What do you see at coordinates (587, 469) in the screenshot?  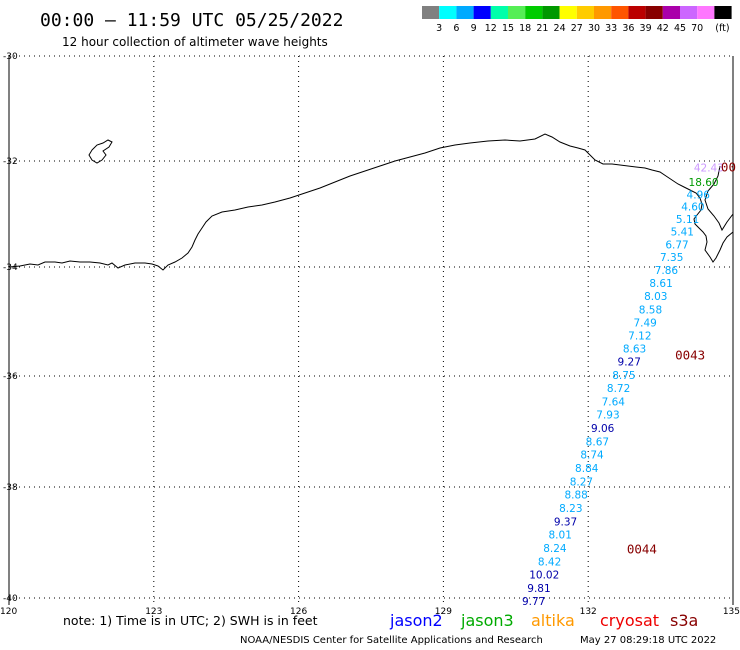 I see `swh-value-label: 8.84` at bounding box center [587, 469].